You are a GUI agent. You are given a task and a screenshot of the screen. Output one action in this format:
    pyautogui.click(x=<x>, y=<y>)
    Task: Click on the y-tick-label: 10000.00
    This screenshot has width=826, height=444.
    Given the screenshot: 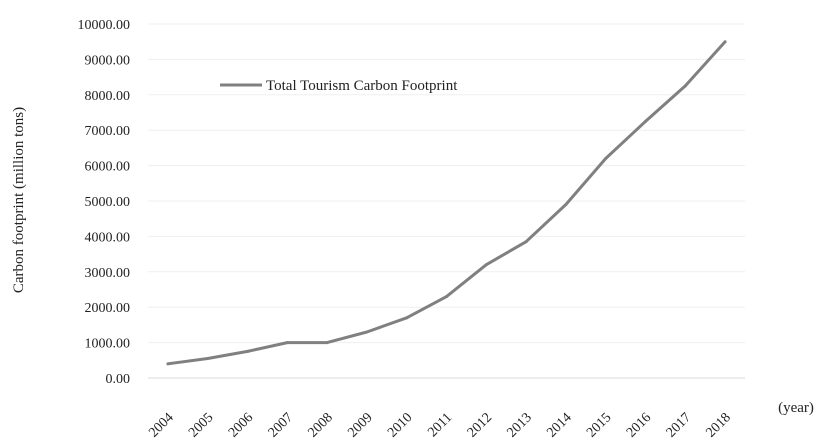 What is the action you would take?
    pyautogui.click(x=104, y=25)
    